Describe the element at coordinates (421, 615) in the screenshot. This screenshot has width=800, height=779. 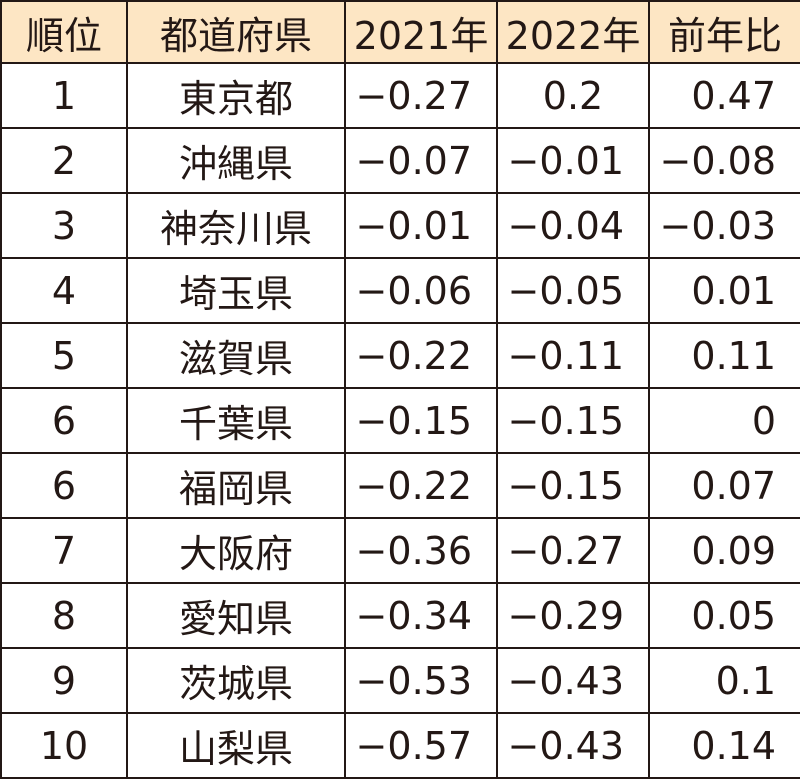
I see `cell-2021: −0.34` at that location.